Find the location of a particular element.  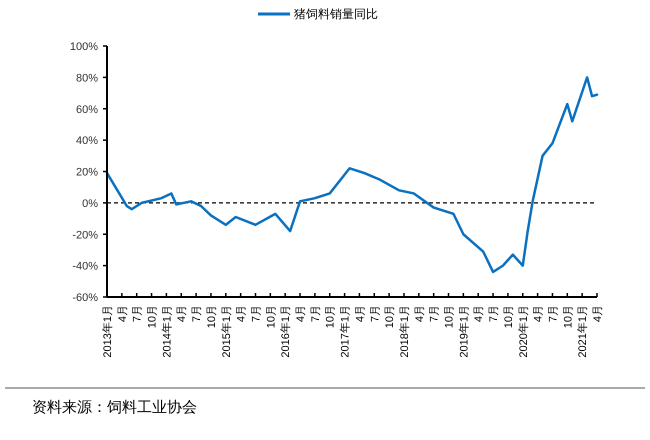

x-tick-label: 2014年1月 is located at coordinates (167, 331).